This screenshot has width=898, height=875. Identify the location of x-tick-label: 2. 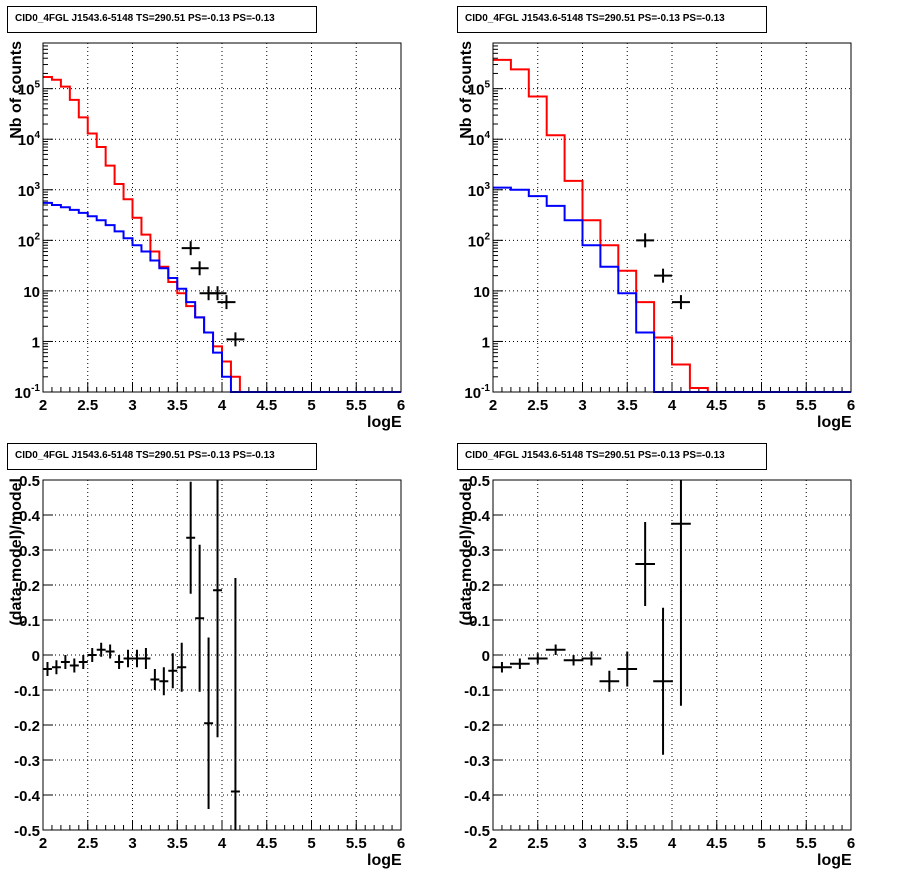
(43, 843).